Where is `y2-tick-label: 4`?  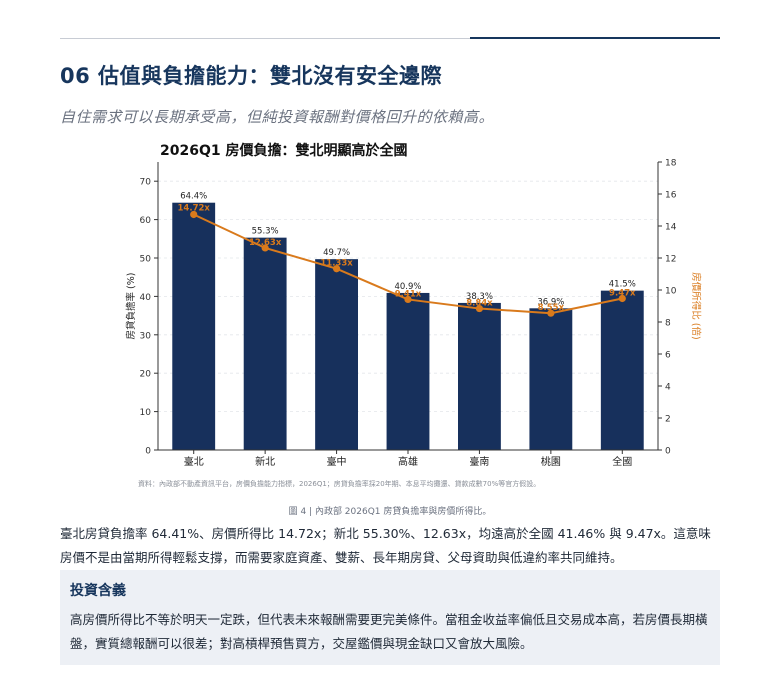 y2-tick-label: 4 is located at coordinates (668, 388).